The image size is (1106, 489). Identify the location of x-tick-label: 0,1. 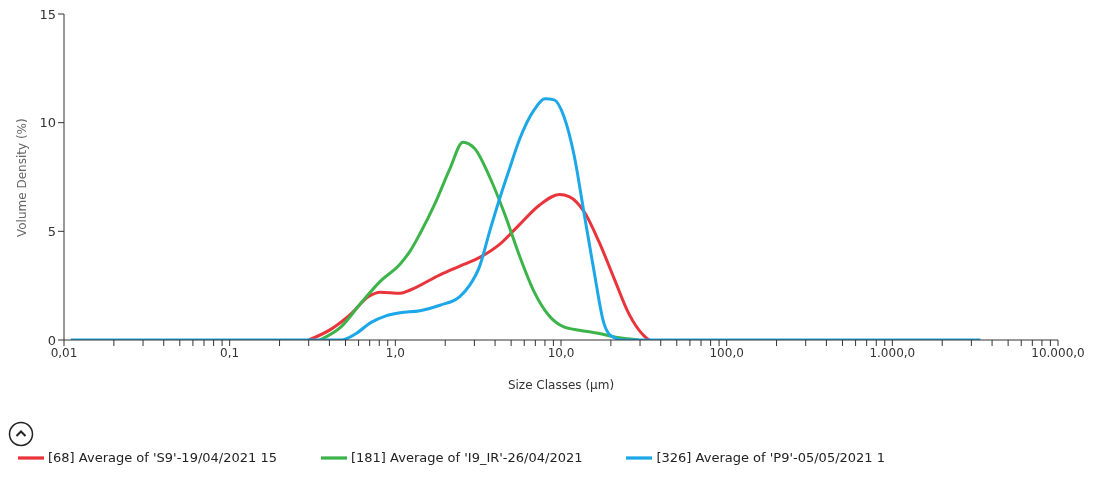
(230, 352).